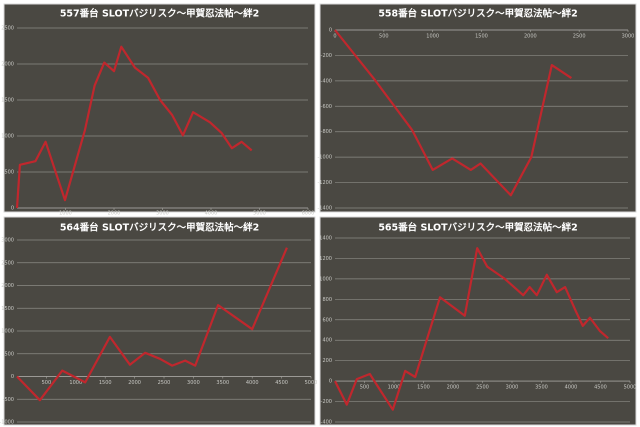 This screenshot has width=640, height=427. I want to click on y-tick-label: 3000, so click(7, 241).